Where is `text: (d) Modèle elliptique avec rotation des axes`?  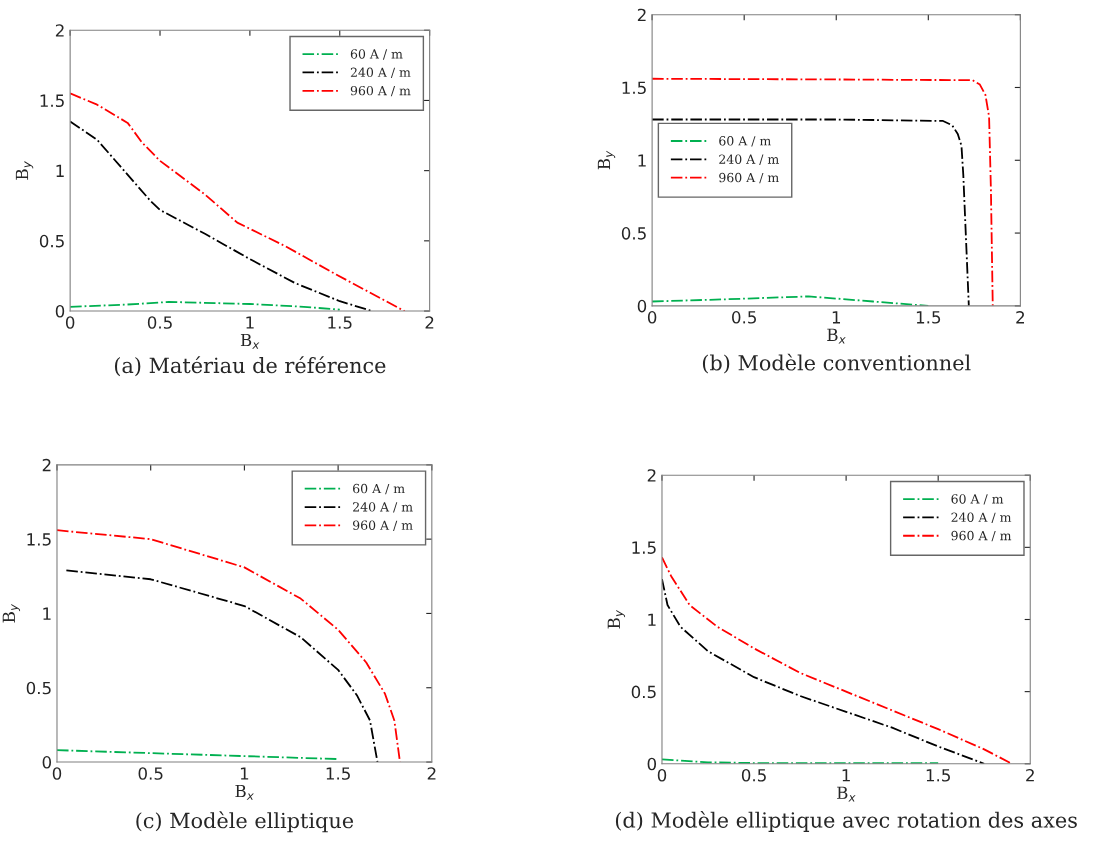
text: (d) Modèle elliptique avec rotation des axes is located at coordinates (846, 821).